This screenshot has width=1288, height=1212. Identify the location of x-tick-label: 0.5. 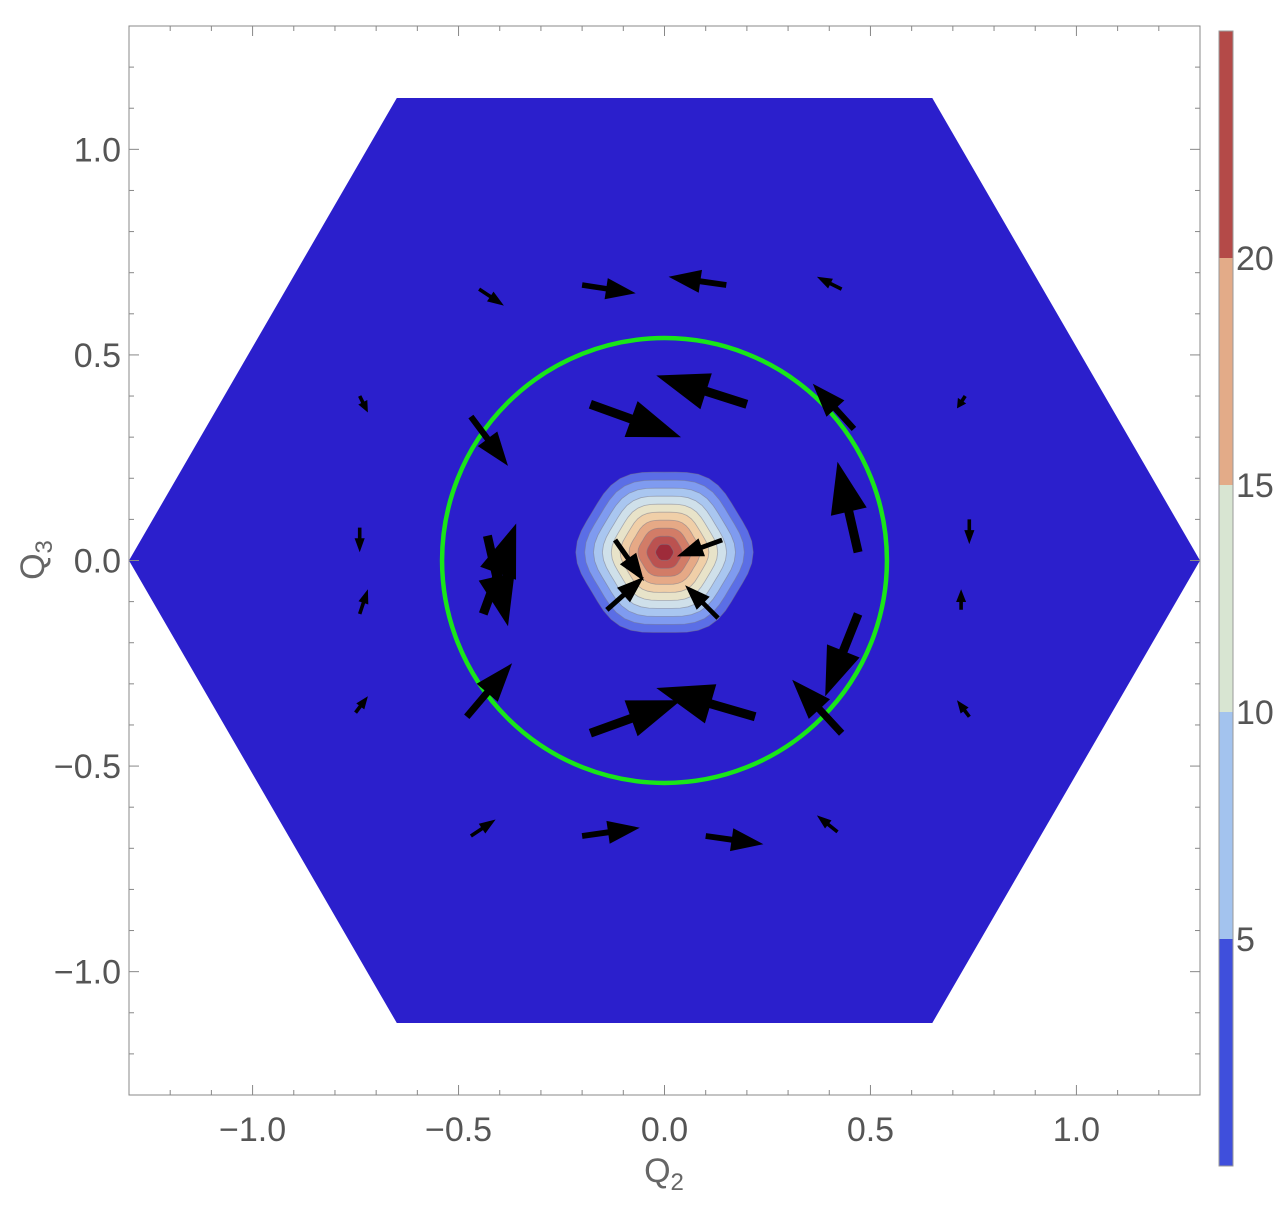
(870, 1130).